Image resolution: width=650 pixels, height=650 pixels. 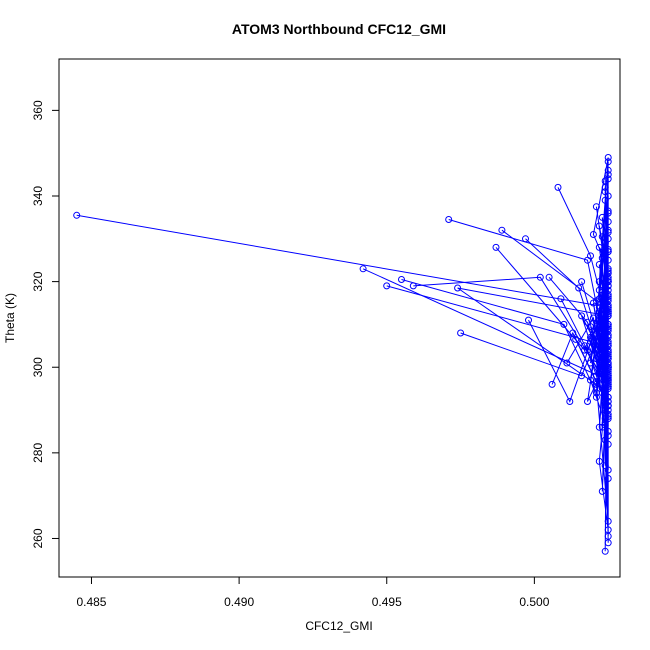 I want to click on x-tick-label: 0.500, so click(x=534, y=602).